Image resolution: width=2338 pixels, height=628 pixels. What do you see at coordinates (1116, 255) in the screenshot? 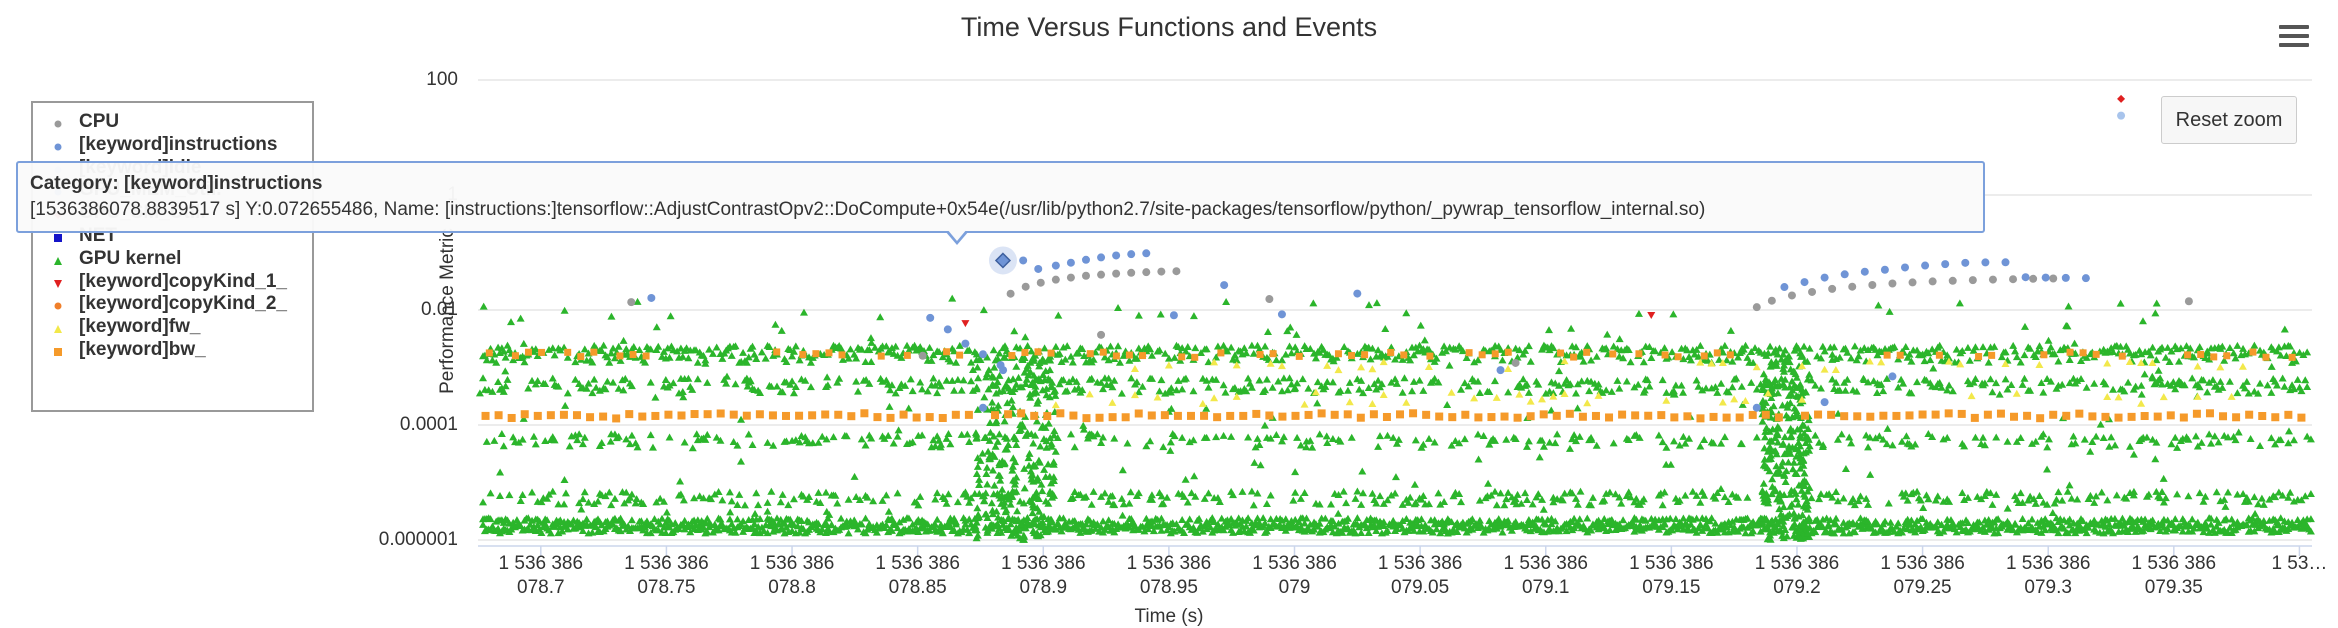
I see `keyword-instructions-point` at bounding box center [1116, 255].